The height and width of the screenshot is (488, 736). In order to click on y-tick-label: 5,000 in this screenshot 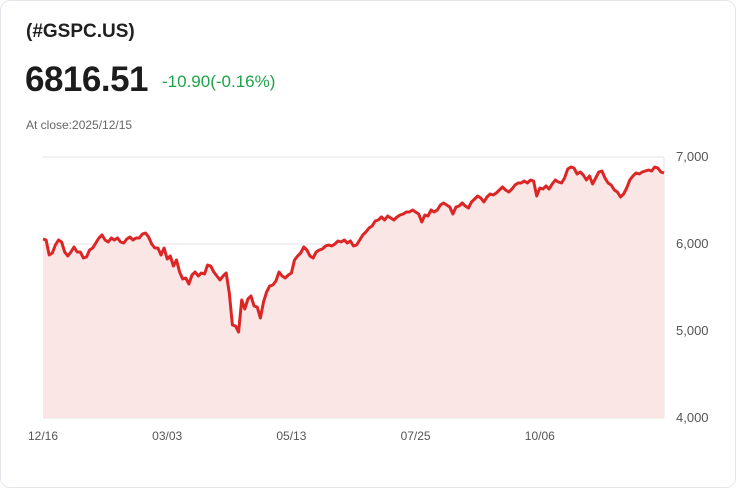, I will do `click(692, 330)`.